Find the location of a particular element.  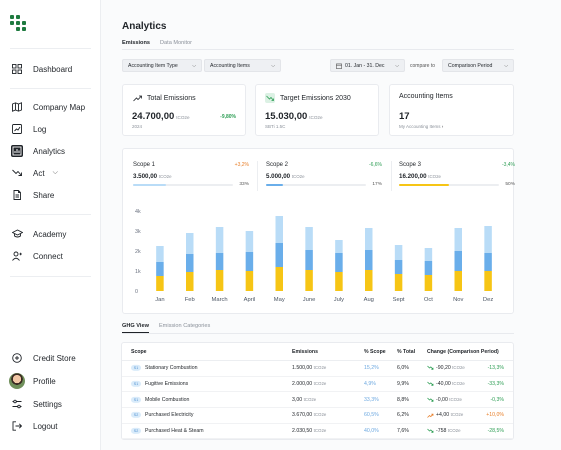

share-icon is located at coordinates (17, 195).